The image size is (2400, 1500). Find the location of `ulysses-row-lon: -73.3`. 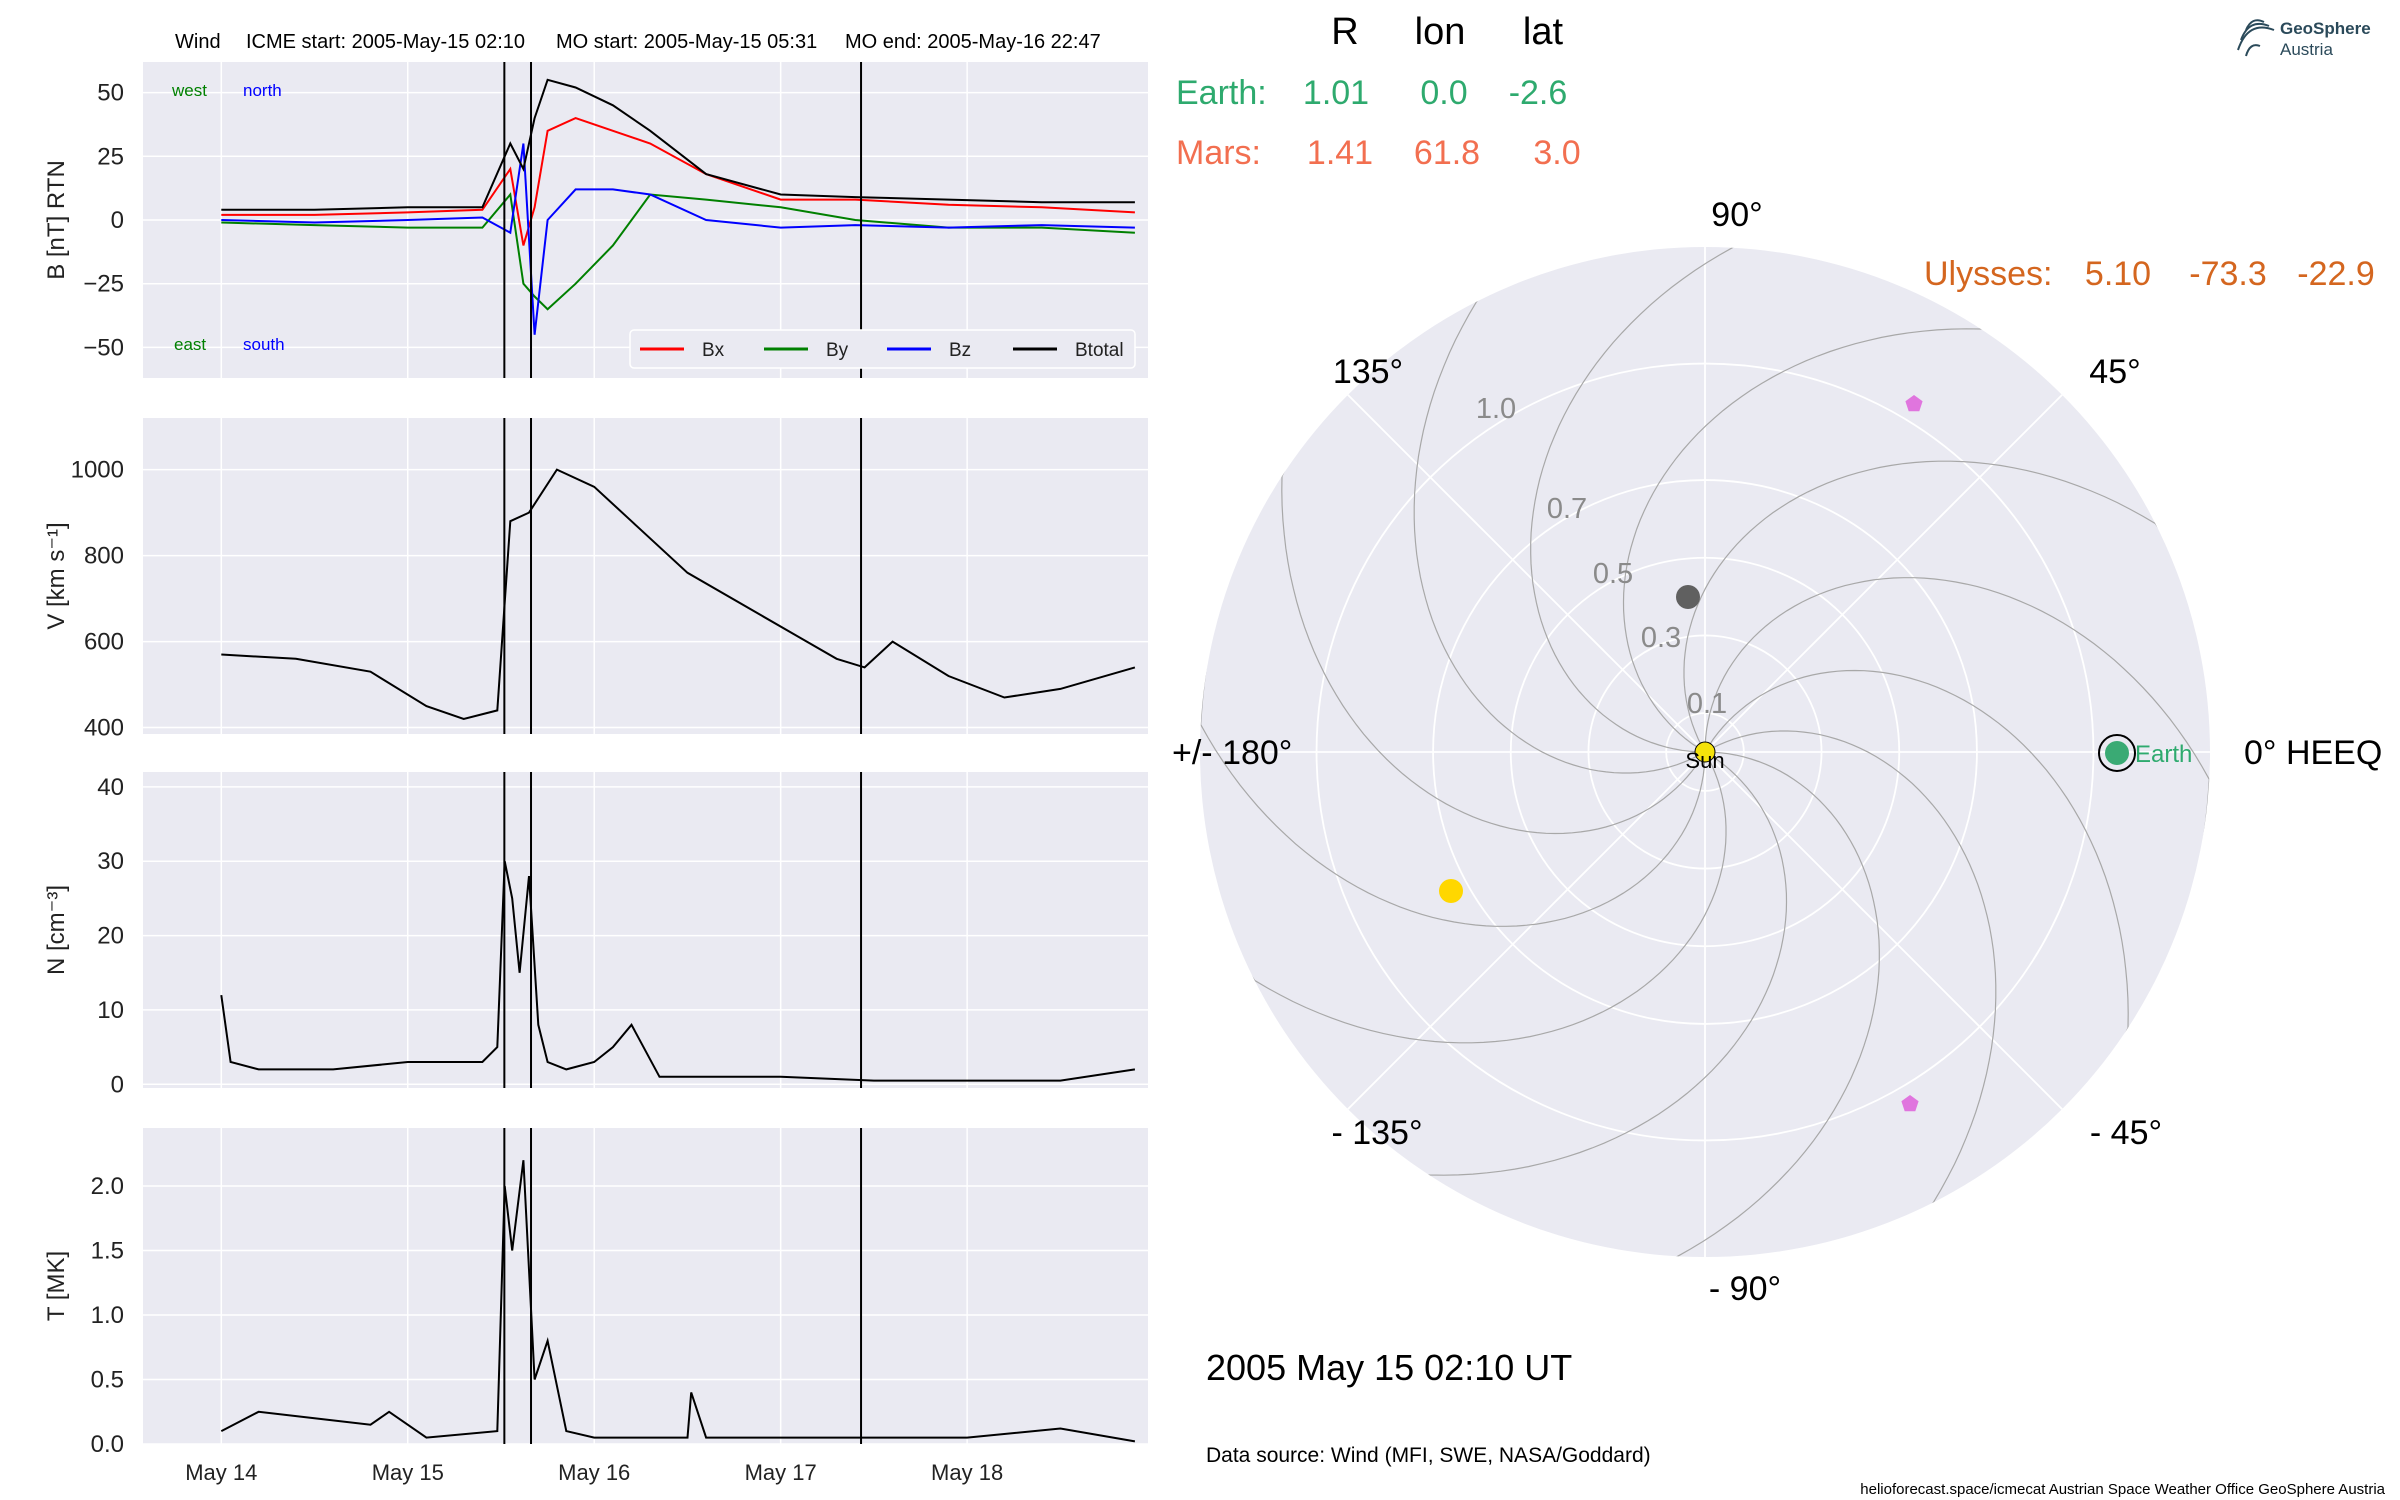

ulysses-row-lon: -73.3 is located at coordinates (2228, 274).